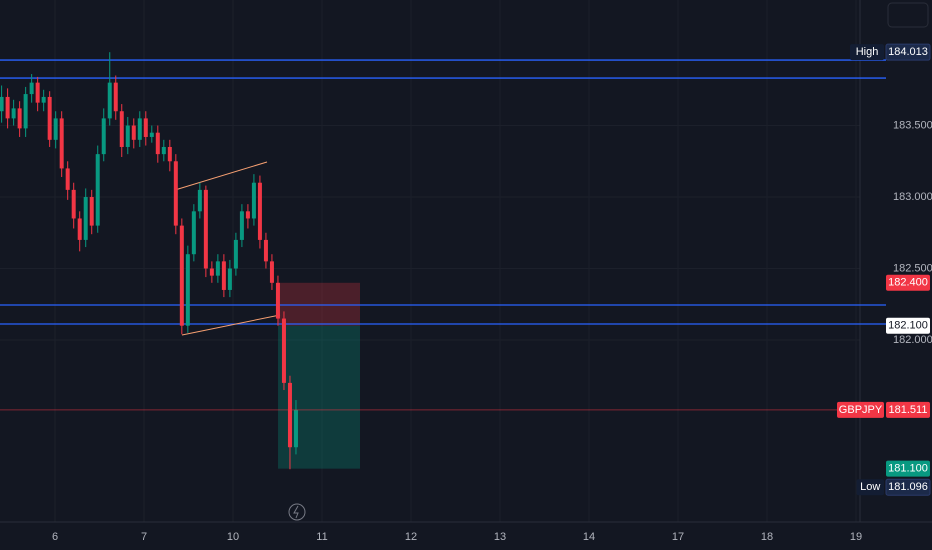 This screenshot has height=550, width=932. What do you see at coordinates (55, 537) in the screenshot?
I see `x-tick-label: 6` at bounding box center [55, 537].